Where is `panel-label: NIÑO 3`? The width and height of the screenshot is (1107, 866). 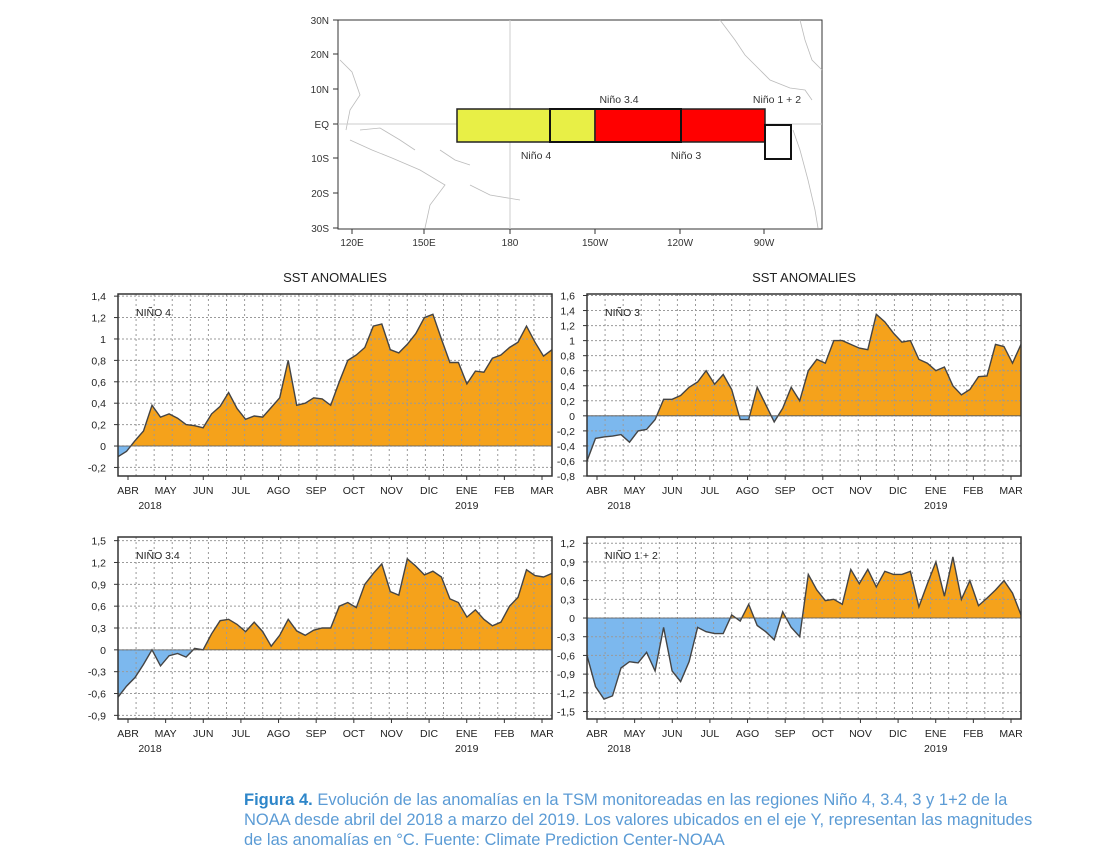 panel-label: NIÑO 3 is located at coordinates (622, 312).